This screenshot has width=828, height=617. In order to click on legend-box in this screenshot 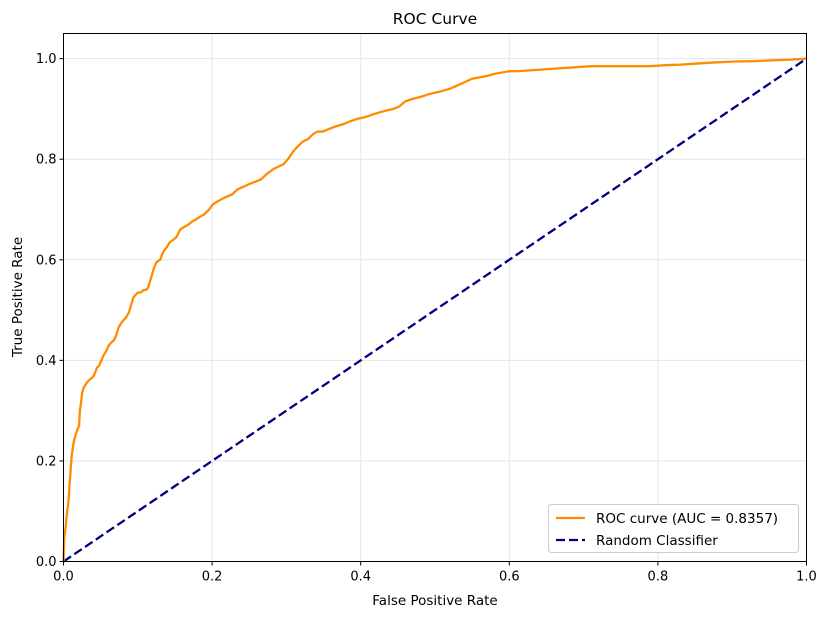, I will do `click(673, 528)`.